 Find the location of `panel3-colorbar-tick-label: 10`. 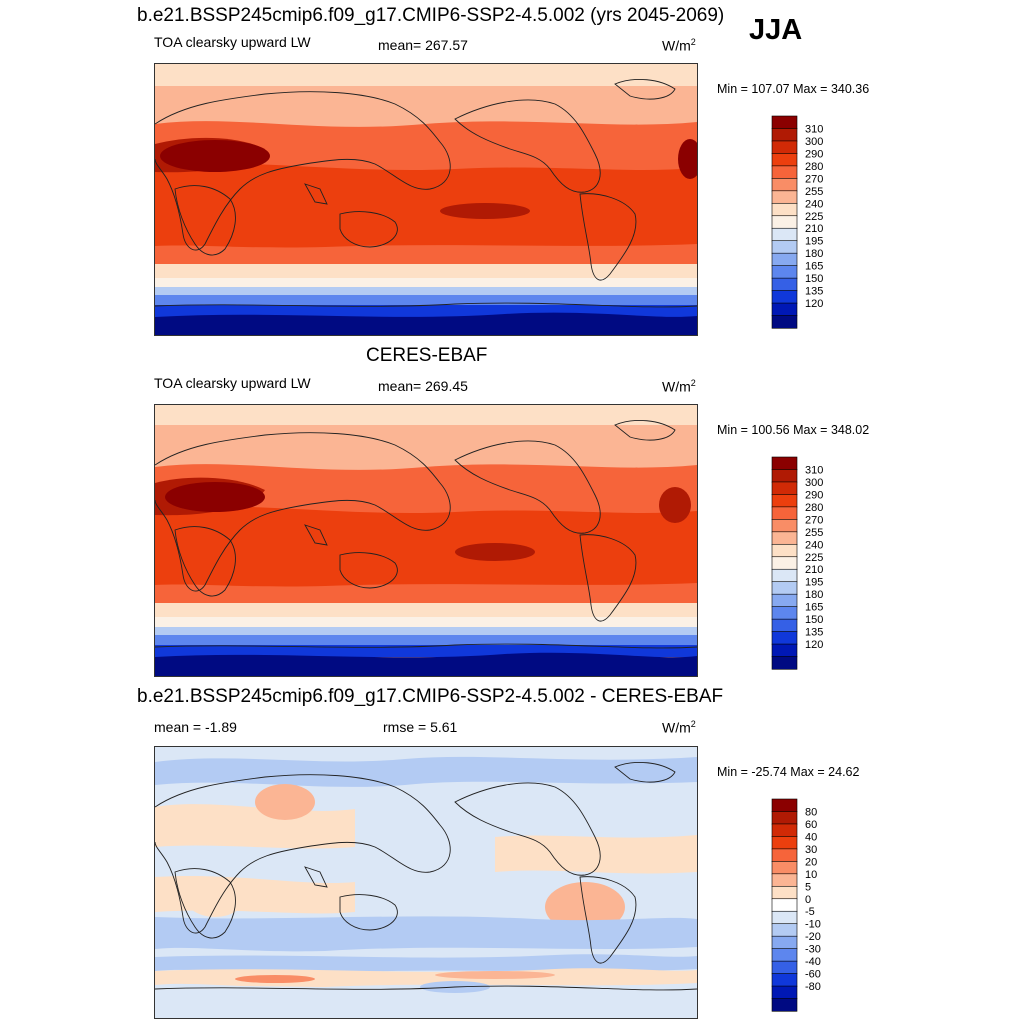

panel3-colorbar-tick-label: 10 is located at coordinates (811, 875).